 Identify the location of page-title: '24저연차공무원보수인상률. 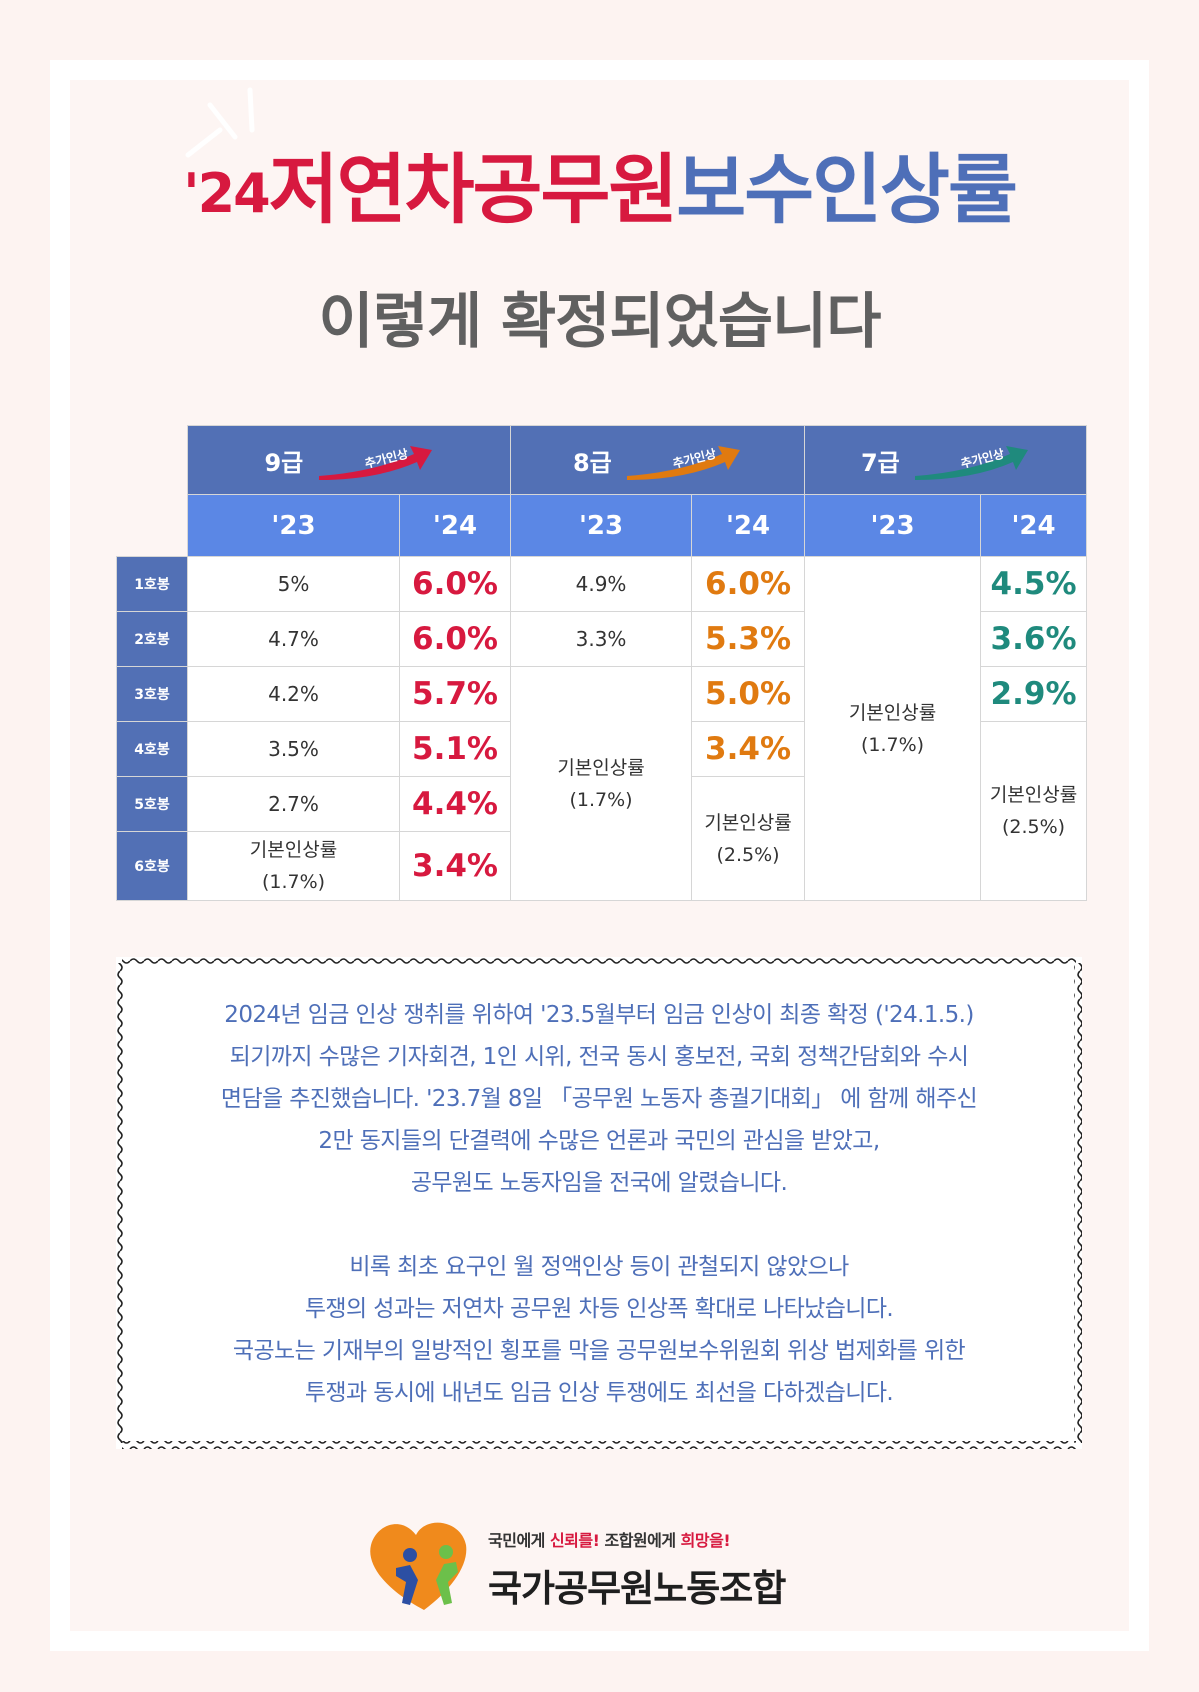
(599, 192).